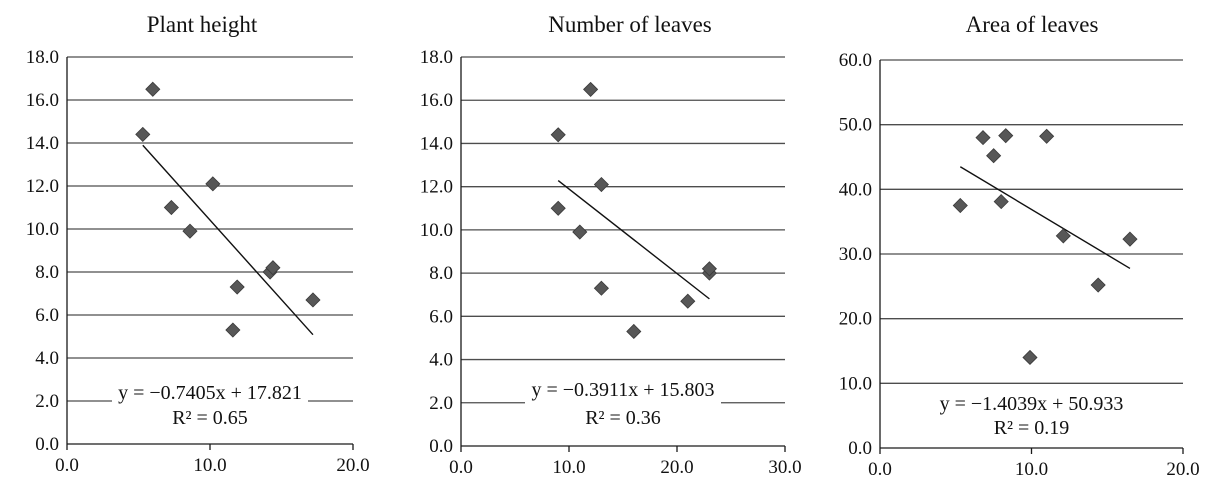 The image size is (1211, 488). Describe the element at coordinates (623, 418) in the screenshot. I see `r-squared-label: R² = 0.36` at that location.